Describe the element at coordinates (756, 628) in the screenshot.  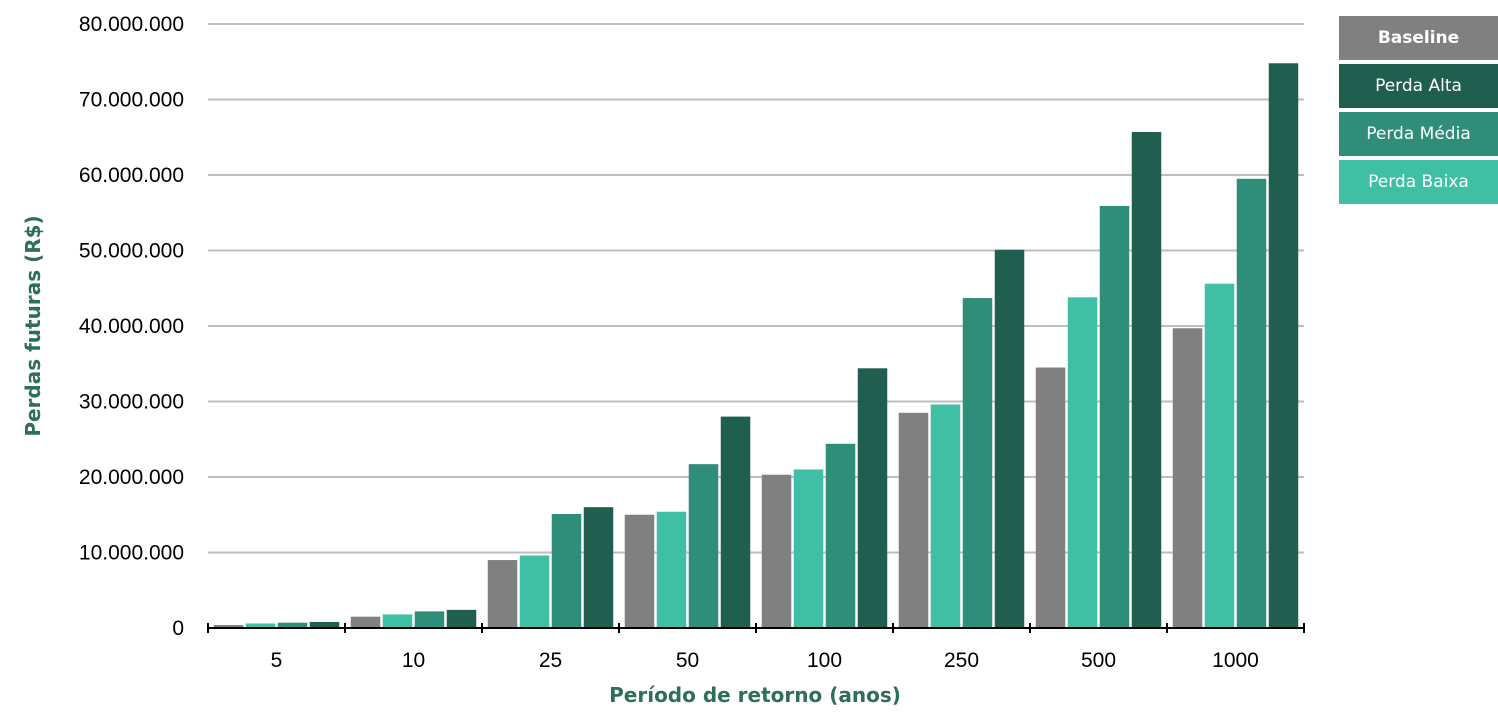
I see `axes` at that location.